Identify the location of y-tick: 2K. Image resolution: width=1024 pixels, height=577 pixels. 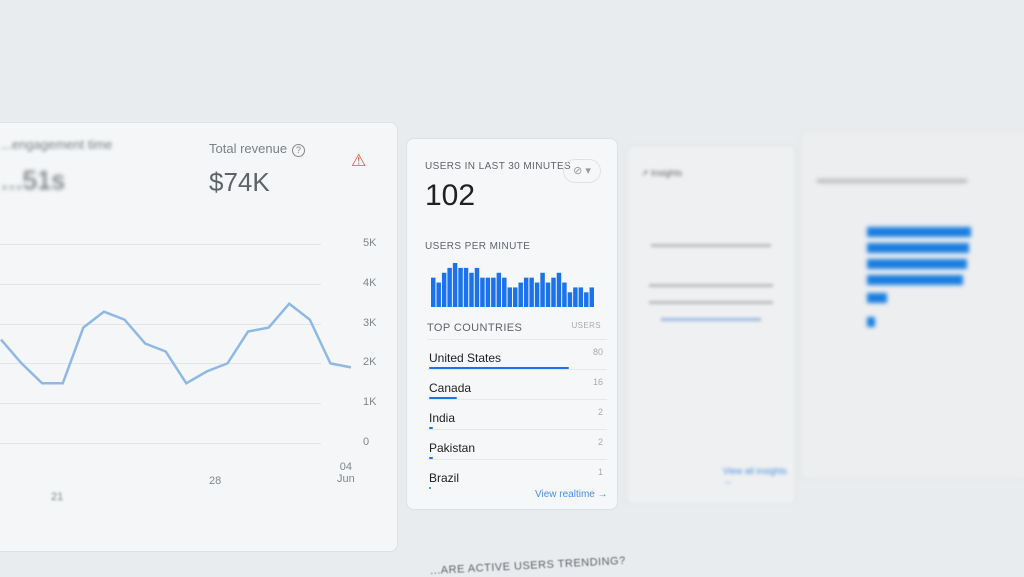
(370, 362).